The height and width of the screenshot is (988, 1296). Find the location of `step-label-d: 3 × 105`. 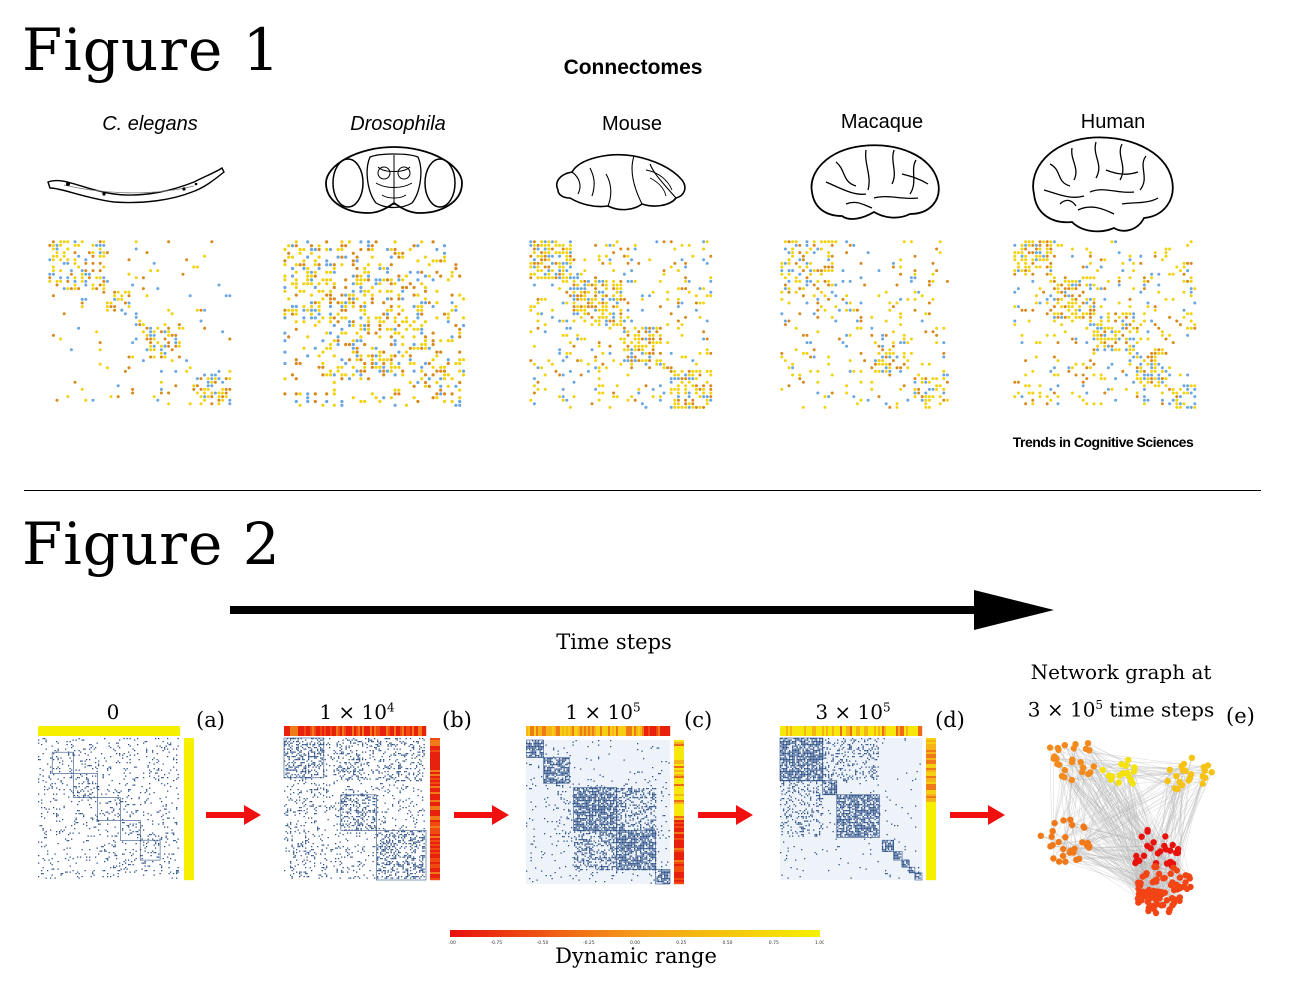

step-label-d: 3 × 105 is located at coordinates (853, 712).